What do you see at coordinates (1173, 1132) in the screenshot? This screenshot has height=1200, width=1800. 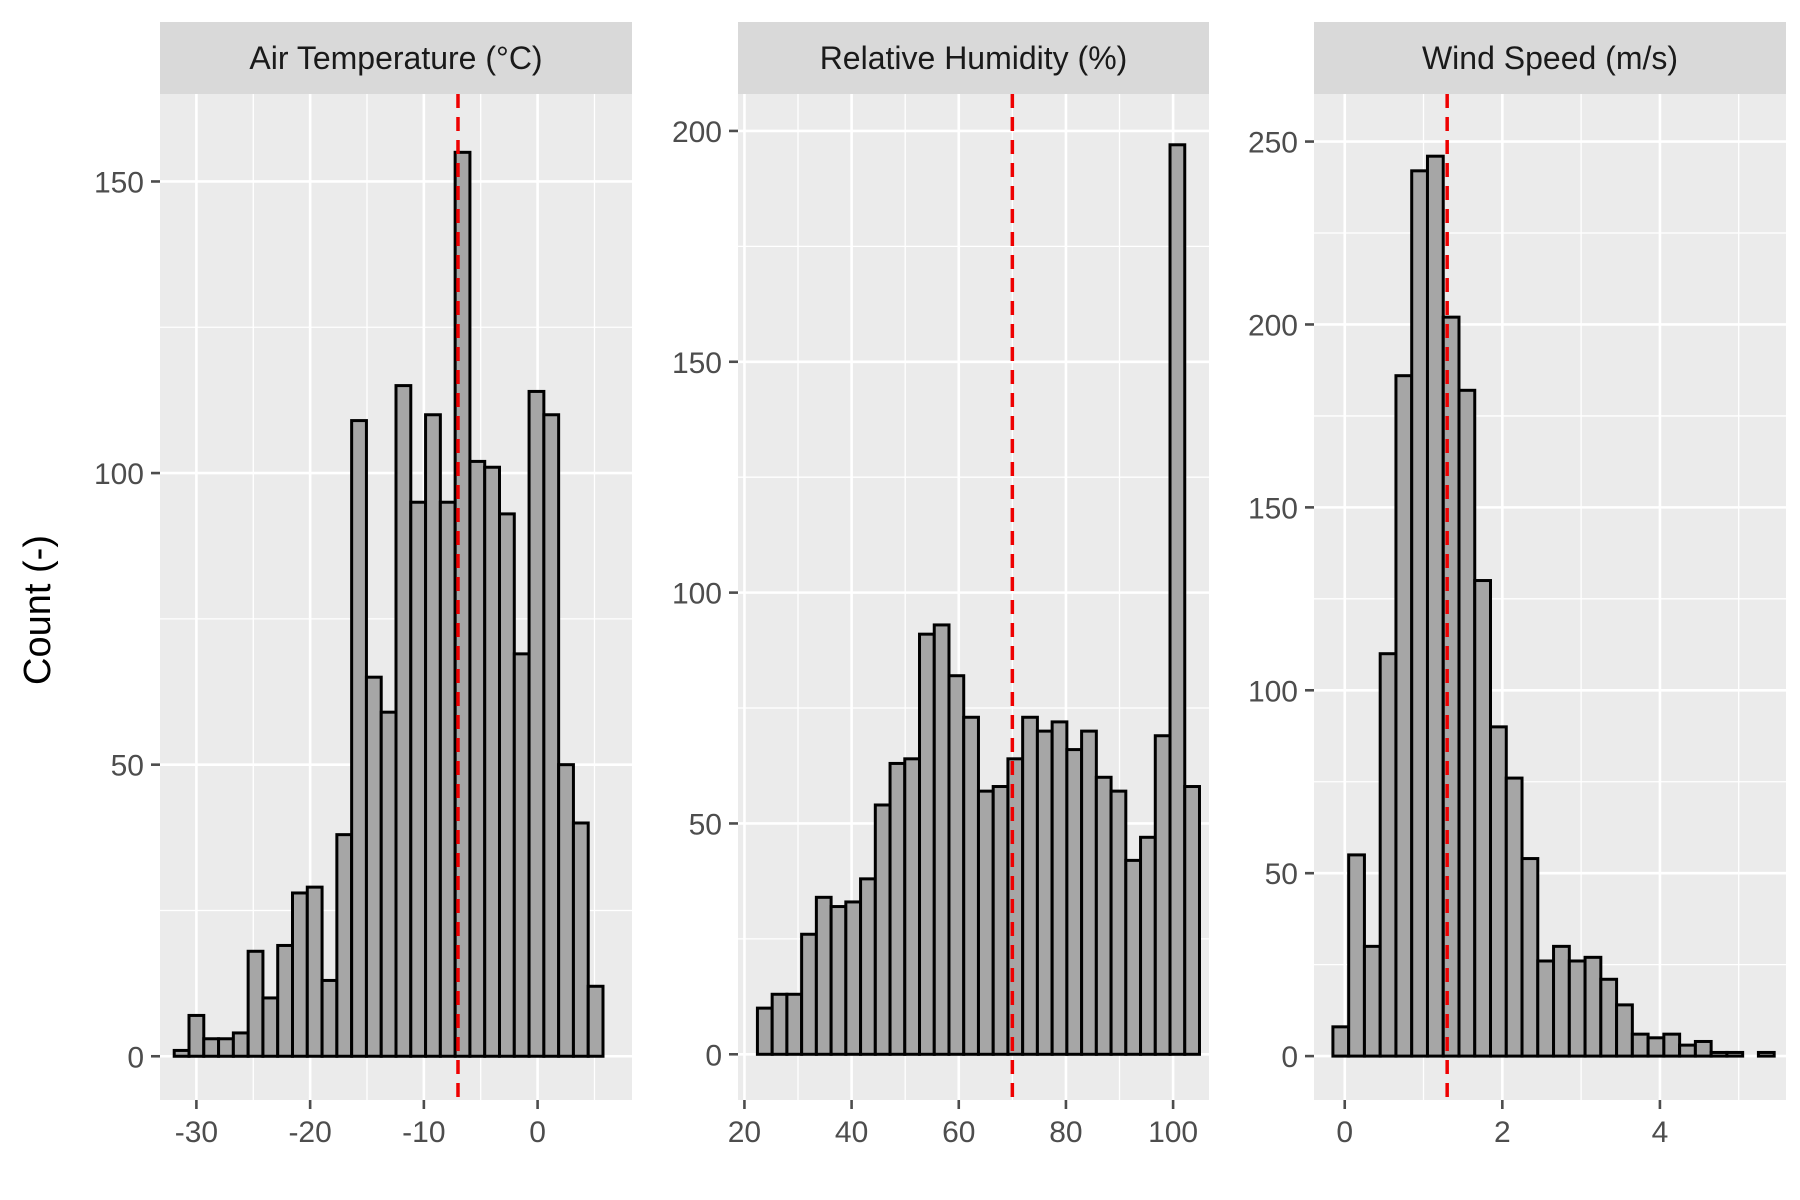 I see `x-tick-label: 100` at bounding box center [1173, 1132].